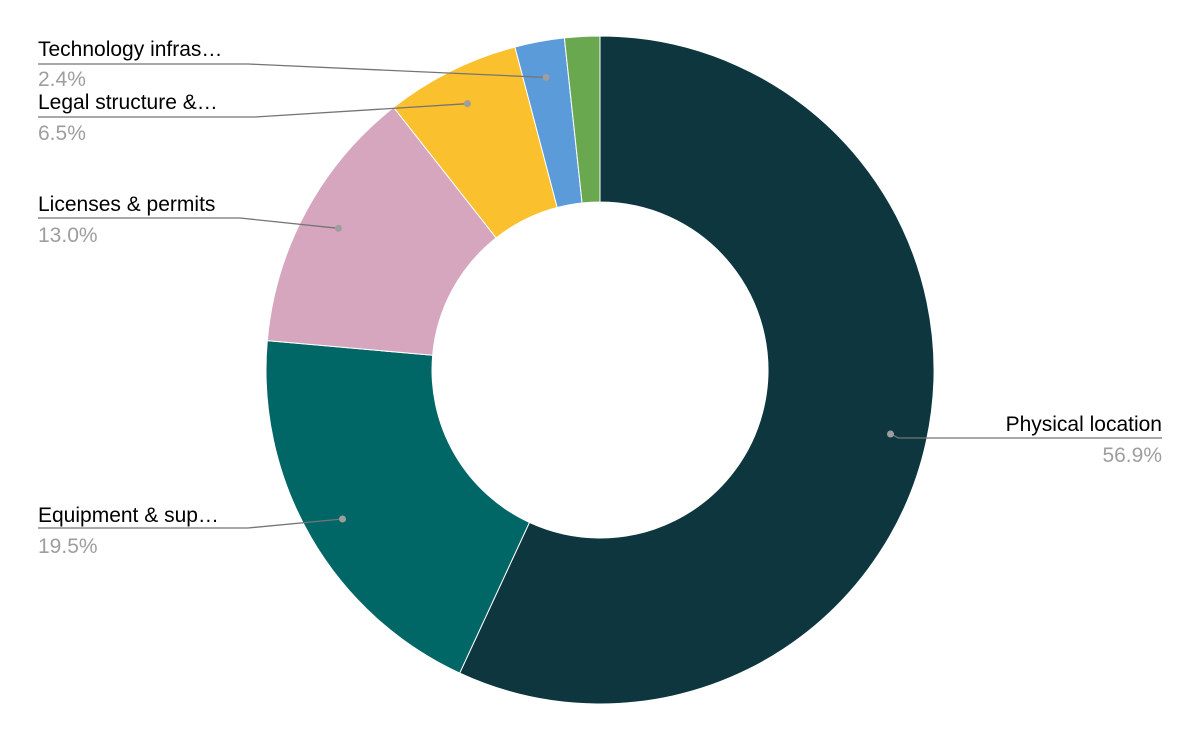 This screenshot has height=742, width=1200. I want to click on leader-line-licenses-permits, so click(188, 223).